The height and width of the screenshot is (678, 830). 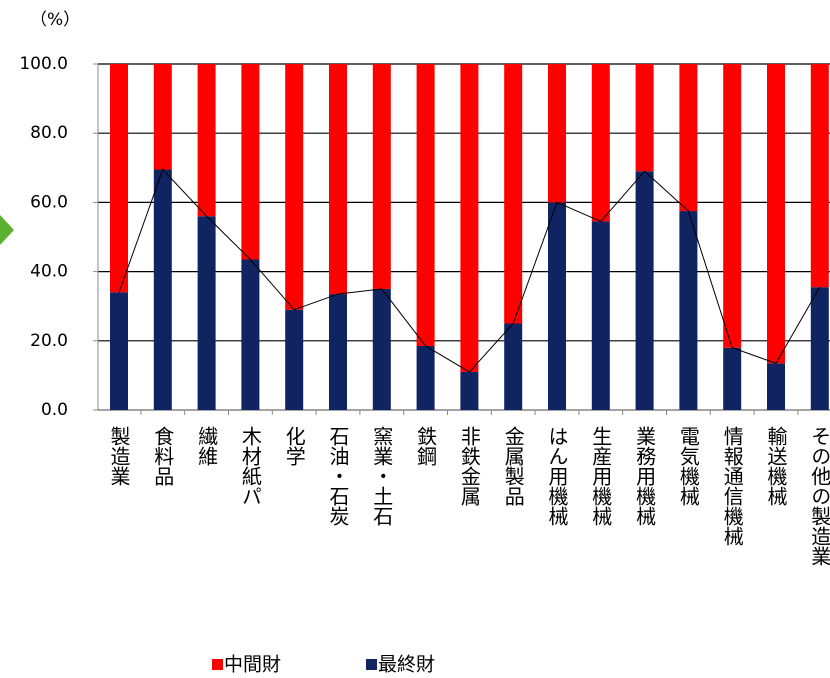 I want to click on x-tick-label: 製造業, so click(x=119, y=456).